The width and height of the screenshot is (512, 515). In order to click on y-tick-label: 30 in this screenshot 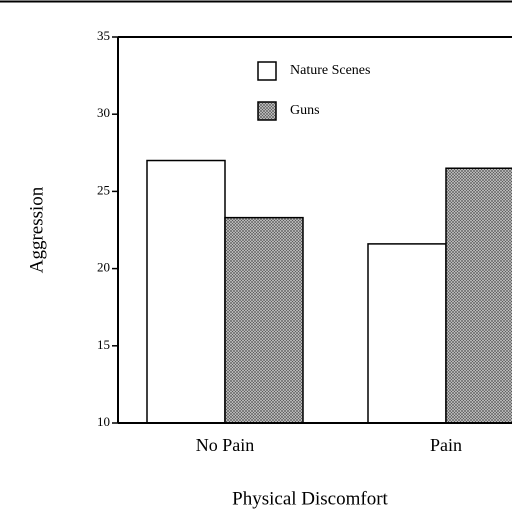, I will do `click(103, 112)`.